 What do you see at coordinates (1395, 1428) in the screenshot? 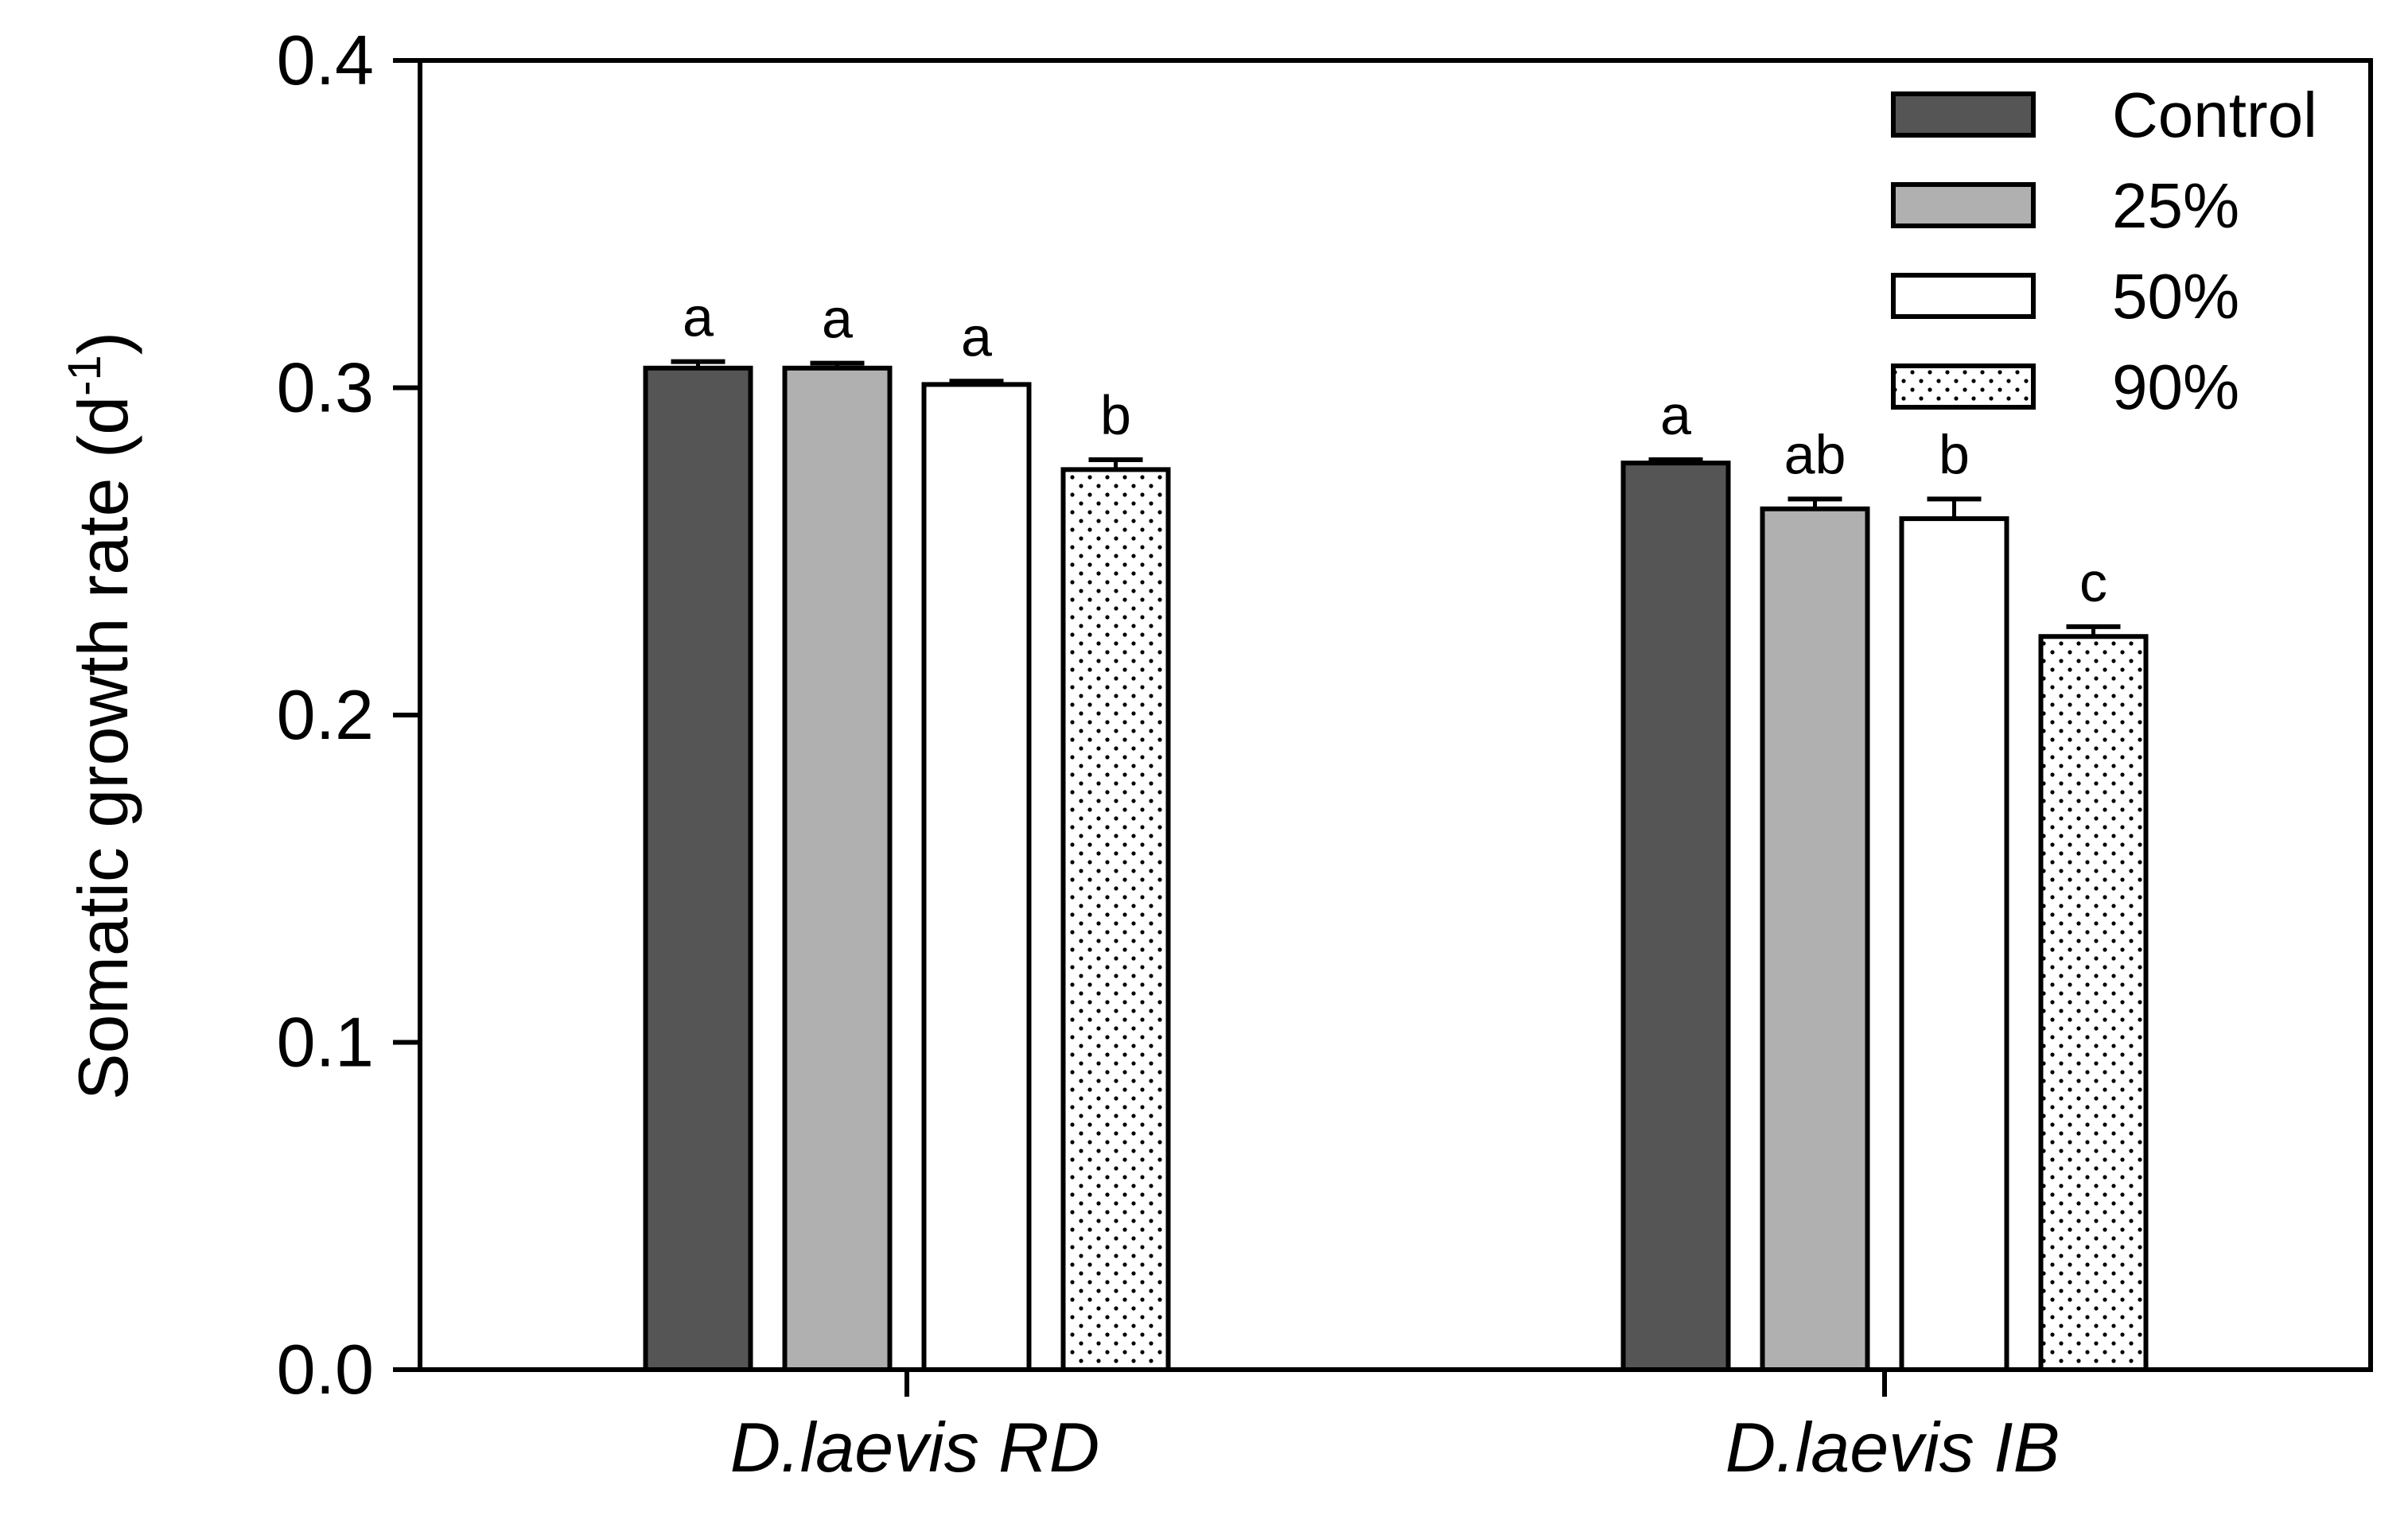
I see `x-axis-ticks: D.laevis RD D.laevis IB` at bounding box center [1395, 1428].